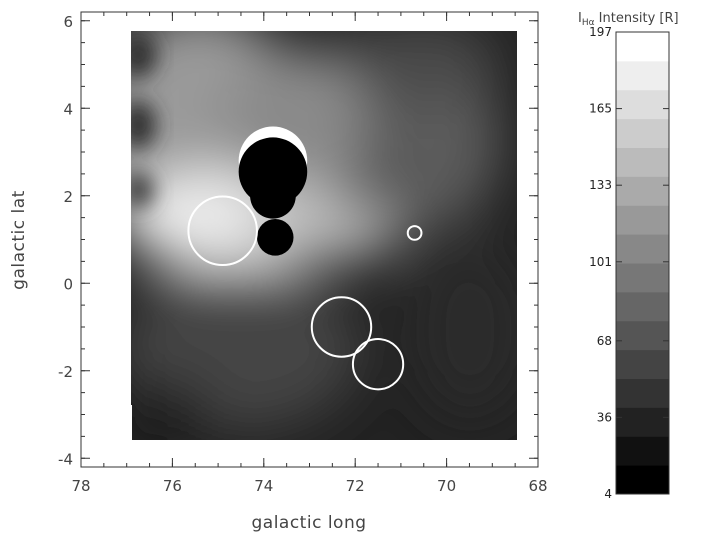 This screenshot has height=534, width=709. I want to click on x-tick-label: 70, so click(446, 486).